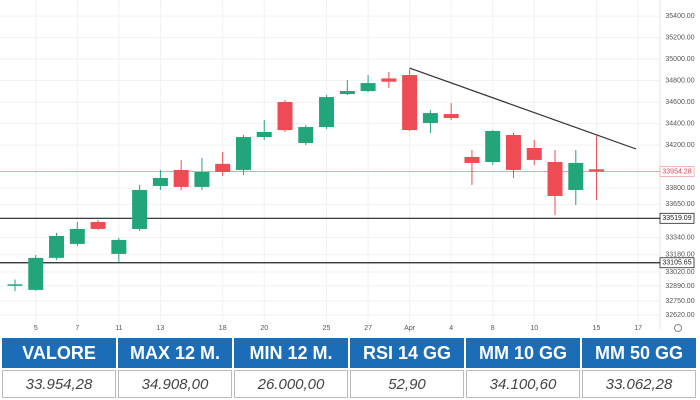 The image size is (700, 400). What do you see at coordinates (175, 353) in the screenshot?
I see `header-cell: MAX 12 M.` at bounding box center [175, 353].